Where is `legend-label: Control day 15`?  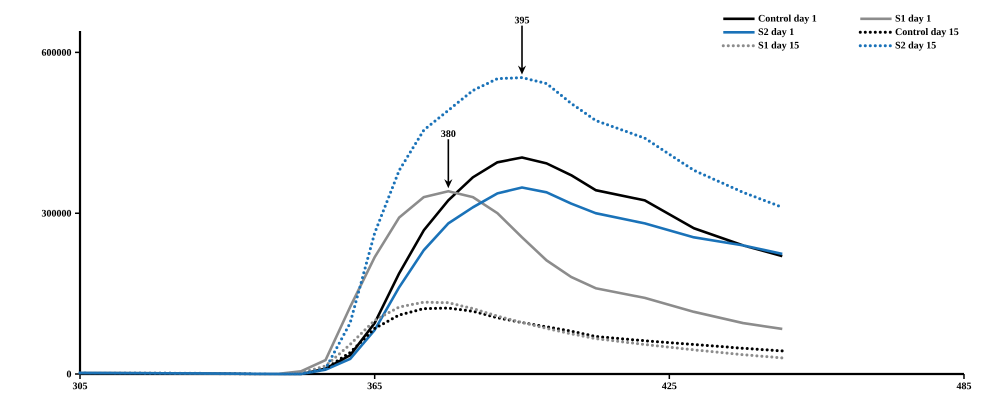 legend-label: Control day 15 is located at coordinates (927, 33).